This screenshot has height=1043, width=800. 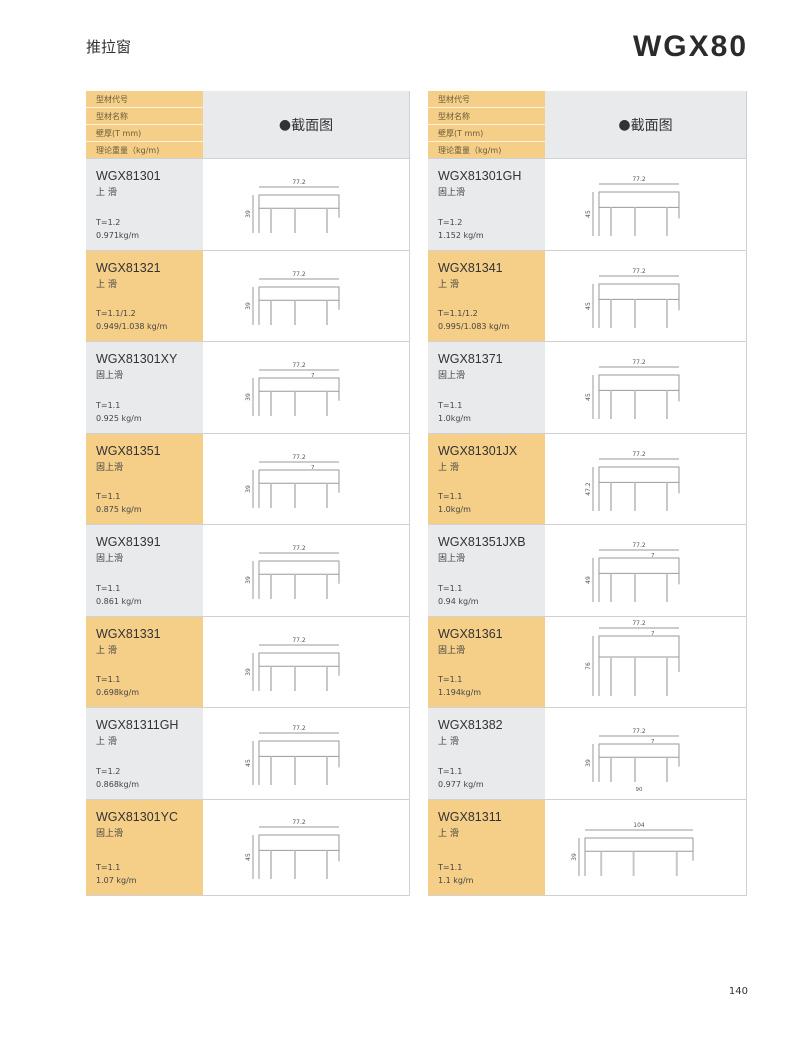 I want to click on table-row: WGX81361 固上滑 T=1.1 1.194kg/m 77.2 76 7, so click(x=587, y=662).